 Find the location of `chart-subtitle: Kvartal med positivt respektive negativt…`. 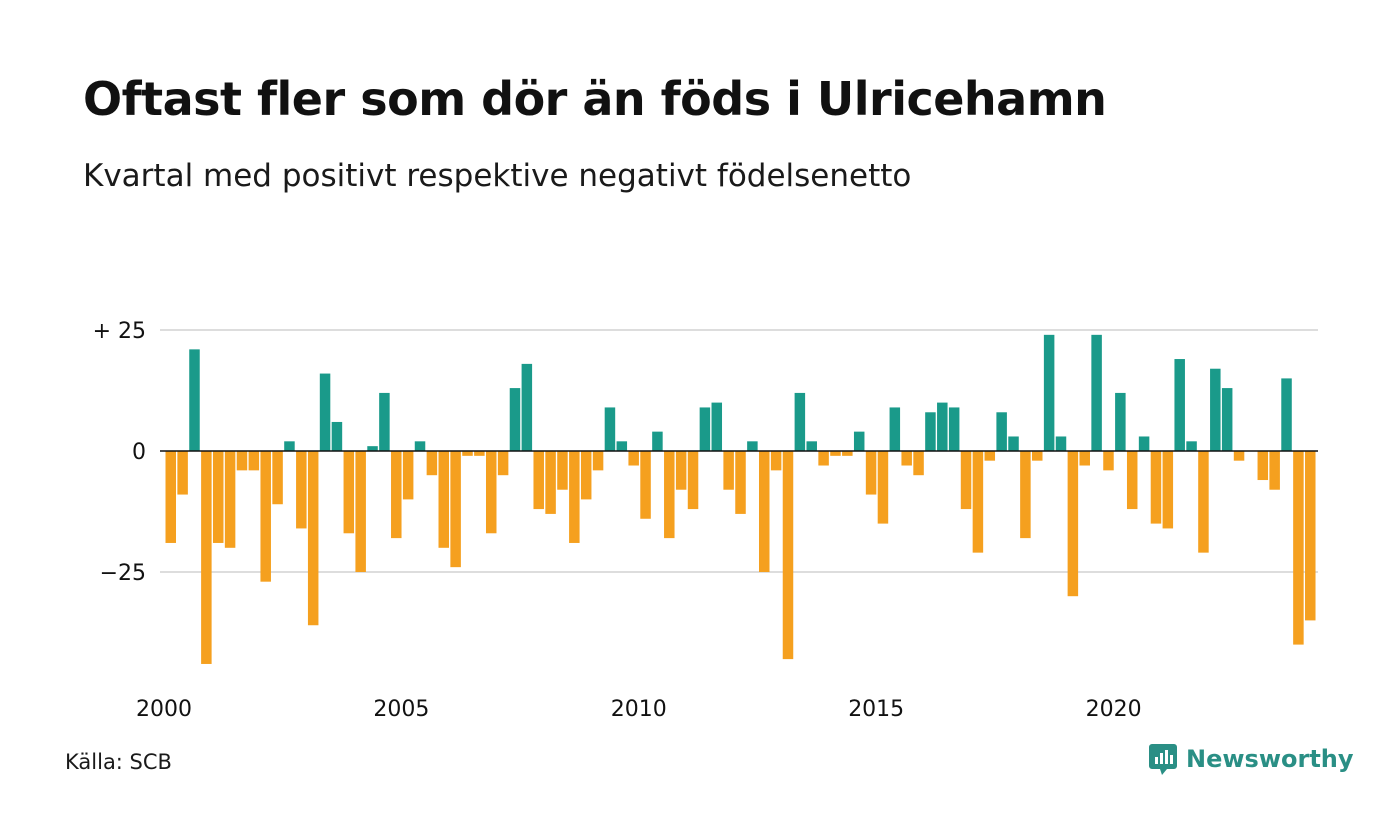

chart-subtitle: Kvartal med positivt respektive negativt… is located at coordinates (497, 176).